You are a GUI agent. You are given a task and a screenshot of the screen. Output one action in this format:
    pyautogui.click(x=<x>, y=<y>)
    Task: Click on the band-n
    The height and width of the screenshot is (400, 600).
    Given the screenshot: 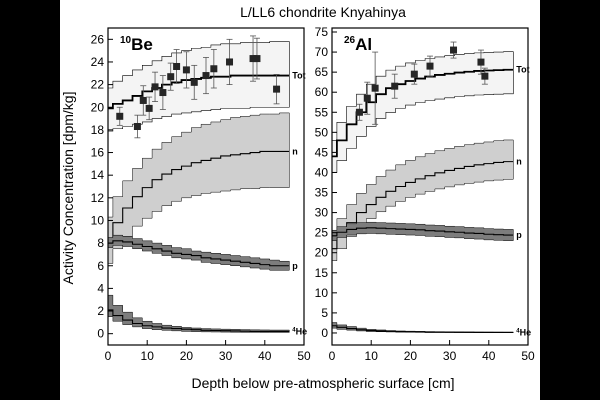 What is the action you would take?
    pyautogui.click(x=422, y=200)
    